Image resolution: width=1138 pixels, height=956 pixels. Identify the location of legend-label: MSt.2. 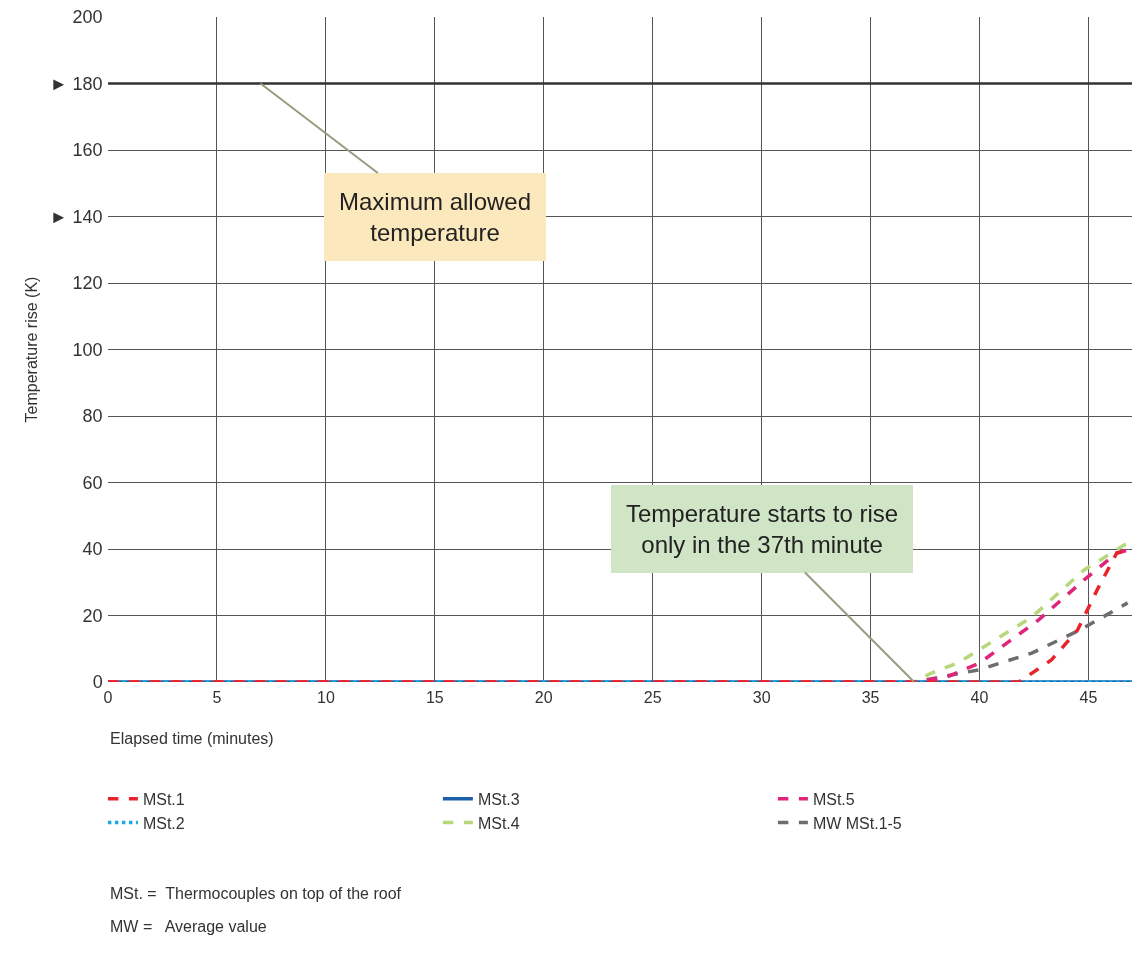
(163, 823).